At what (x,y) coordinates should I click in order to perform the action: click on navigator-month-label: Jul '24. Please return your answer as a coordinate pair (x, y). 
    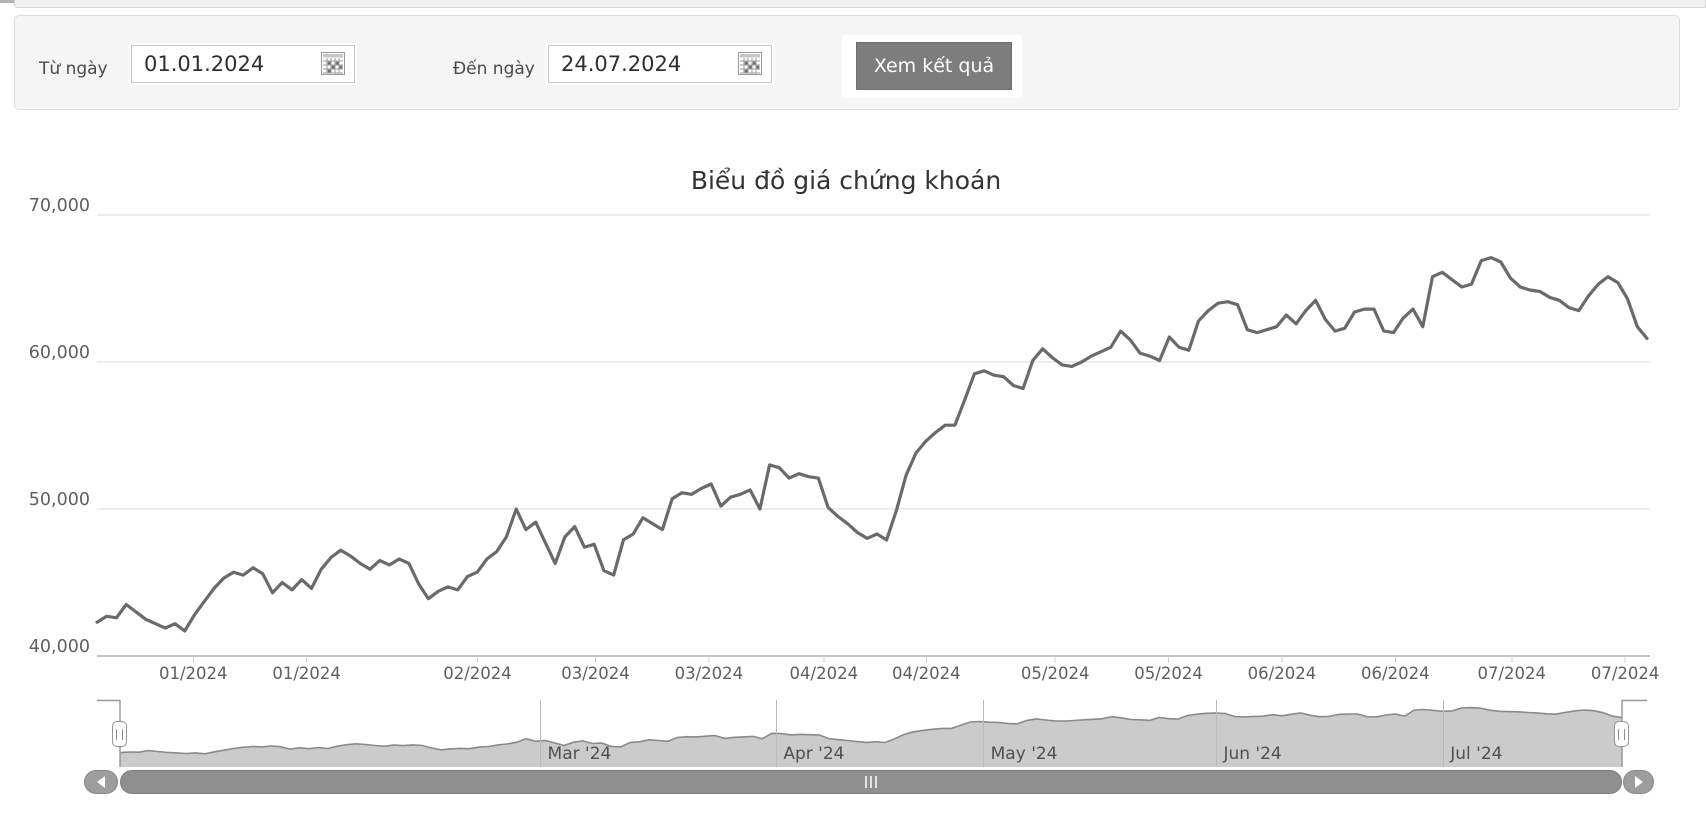
    Looking at the image, I should click on (1475, 754).